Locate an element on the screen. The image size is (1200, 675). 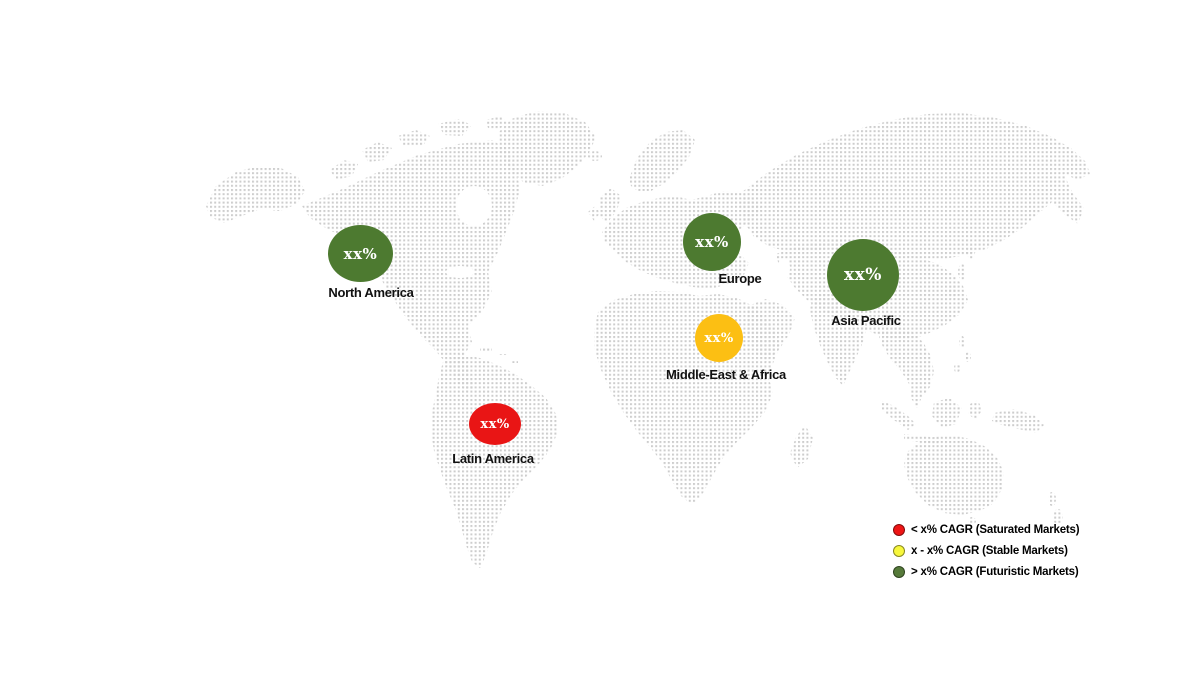
islands-japan is located at coordinates (962, 272).